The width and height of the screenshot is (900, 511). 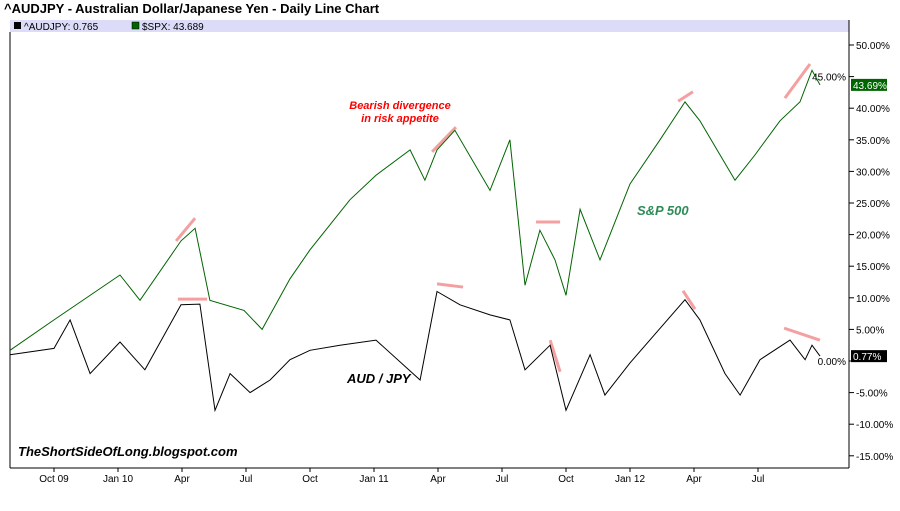 What do you see at coordinates (663, 210) in the screenshot?
I see `annotation-spx-label: S&P 500` at bounding box center [663, 210].